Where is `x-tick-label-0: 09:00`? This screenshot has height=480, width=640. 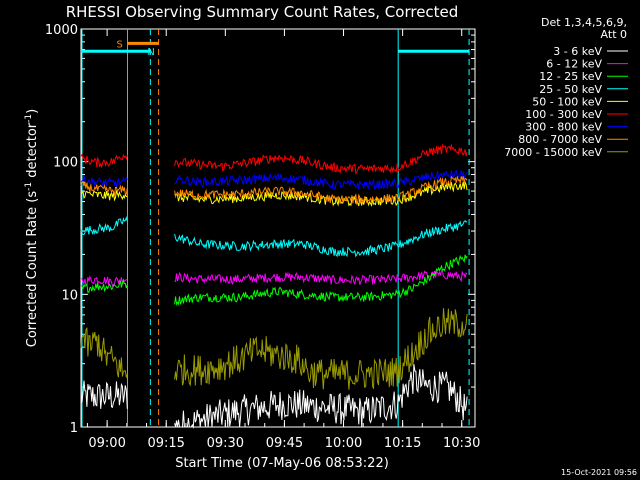
x-tick-label-0: 09:00 is located at coordinates (106, 443).